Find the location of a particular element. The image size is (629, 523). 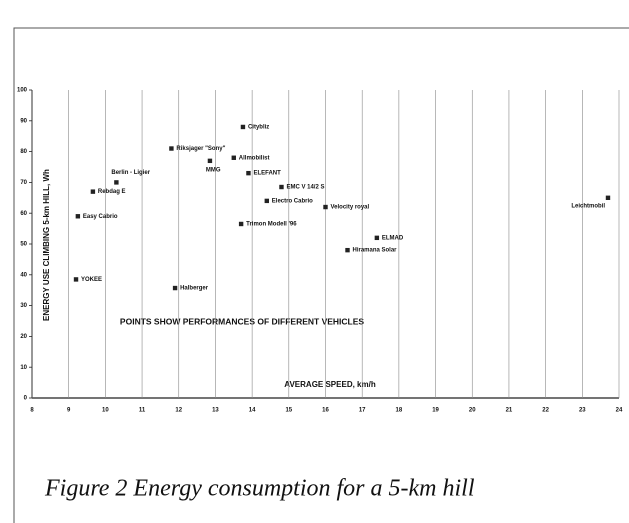

point-label: EMC V 14/2 S is located at coordinates (305, 188).